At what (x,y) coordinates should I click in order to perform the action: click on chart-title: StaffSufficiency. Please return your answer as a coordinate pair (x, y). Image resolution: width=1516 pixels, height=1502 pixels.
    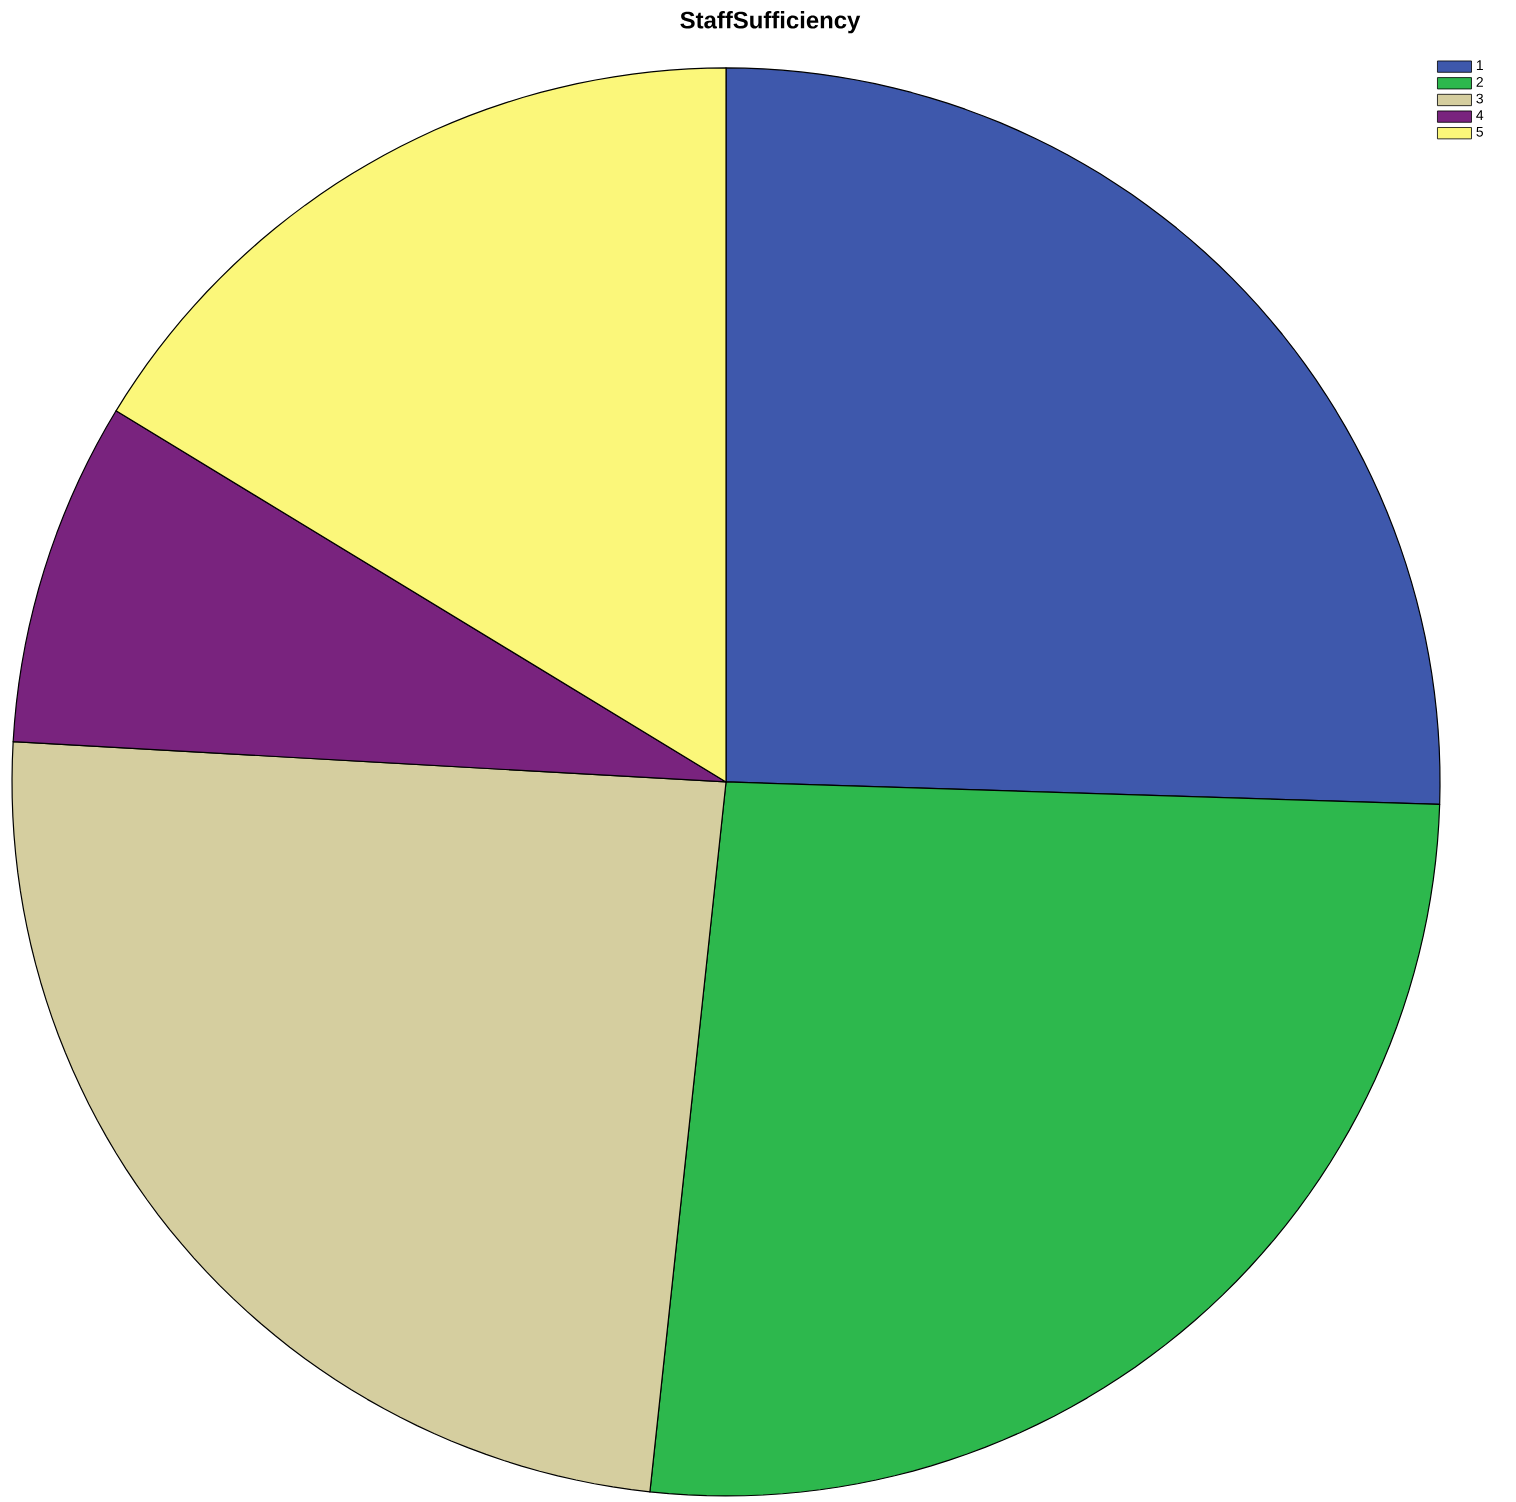
    Looking at the image, I should click on (770, 22).